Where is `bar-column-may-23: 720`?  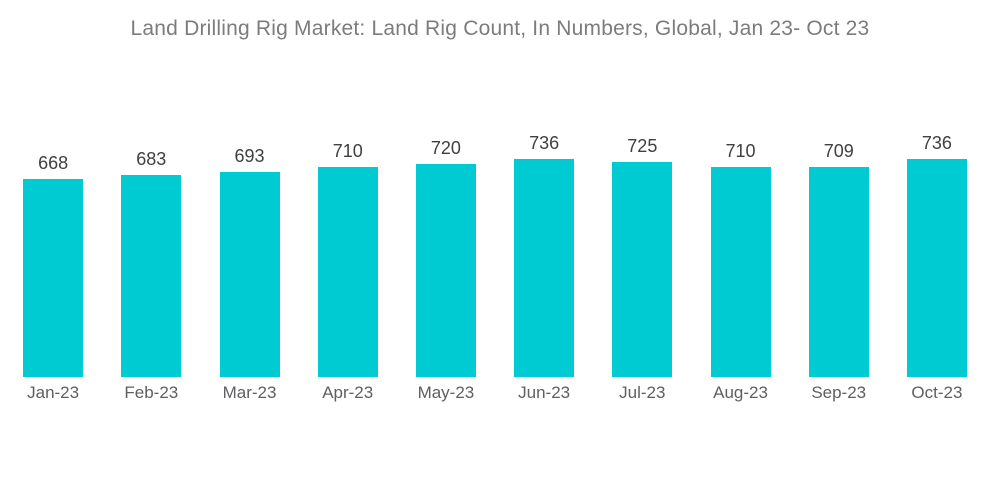 bar-column-may-23: 720 is located at coordinates (446, 188).